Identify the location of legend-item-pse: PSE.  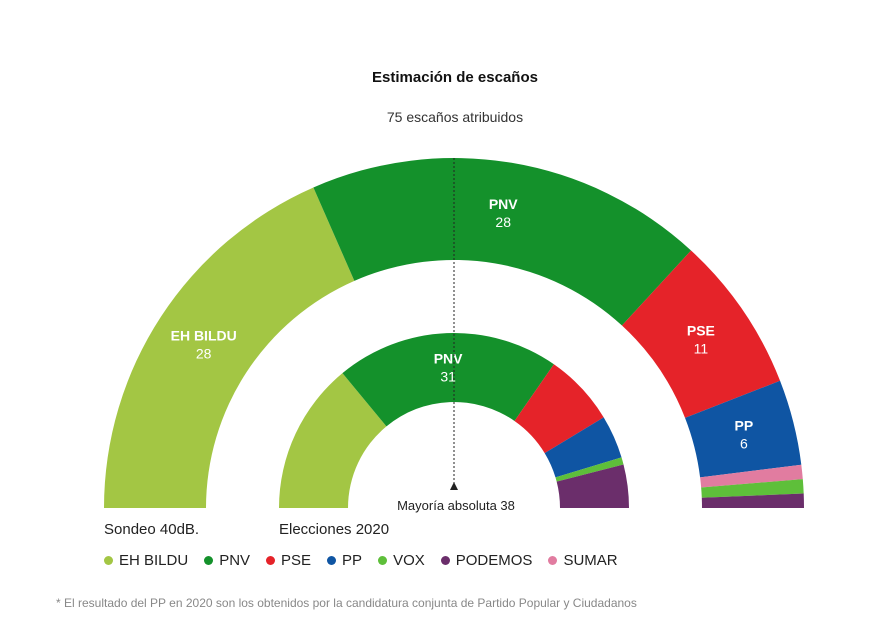
(288, 560).